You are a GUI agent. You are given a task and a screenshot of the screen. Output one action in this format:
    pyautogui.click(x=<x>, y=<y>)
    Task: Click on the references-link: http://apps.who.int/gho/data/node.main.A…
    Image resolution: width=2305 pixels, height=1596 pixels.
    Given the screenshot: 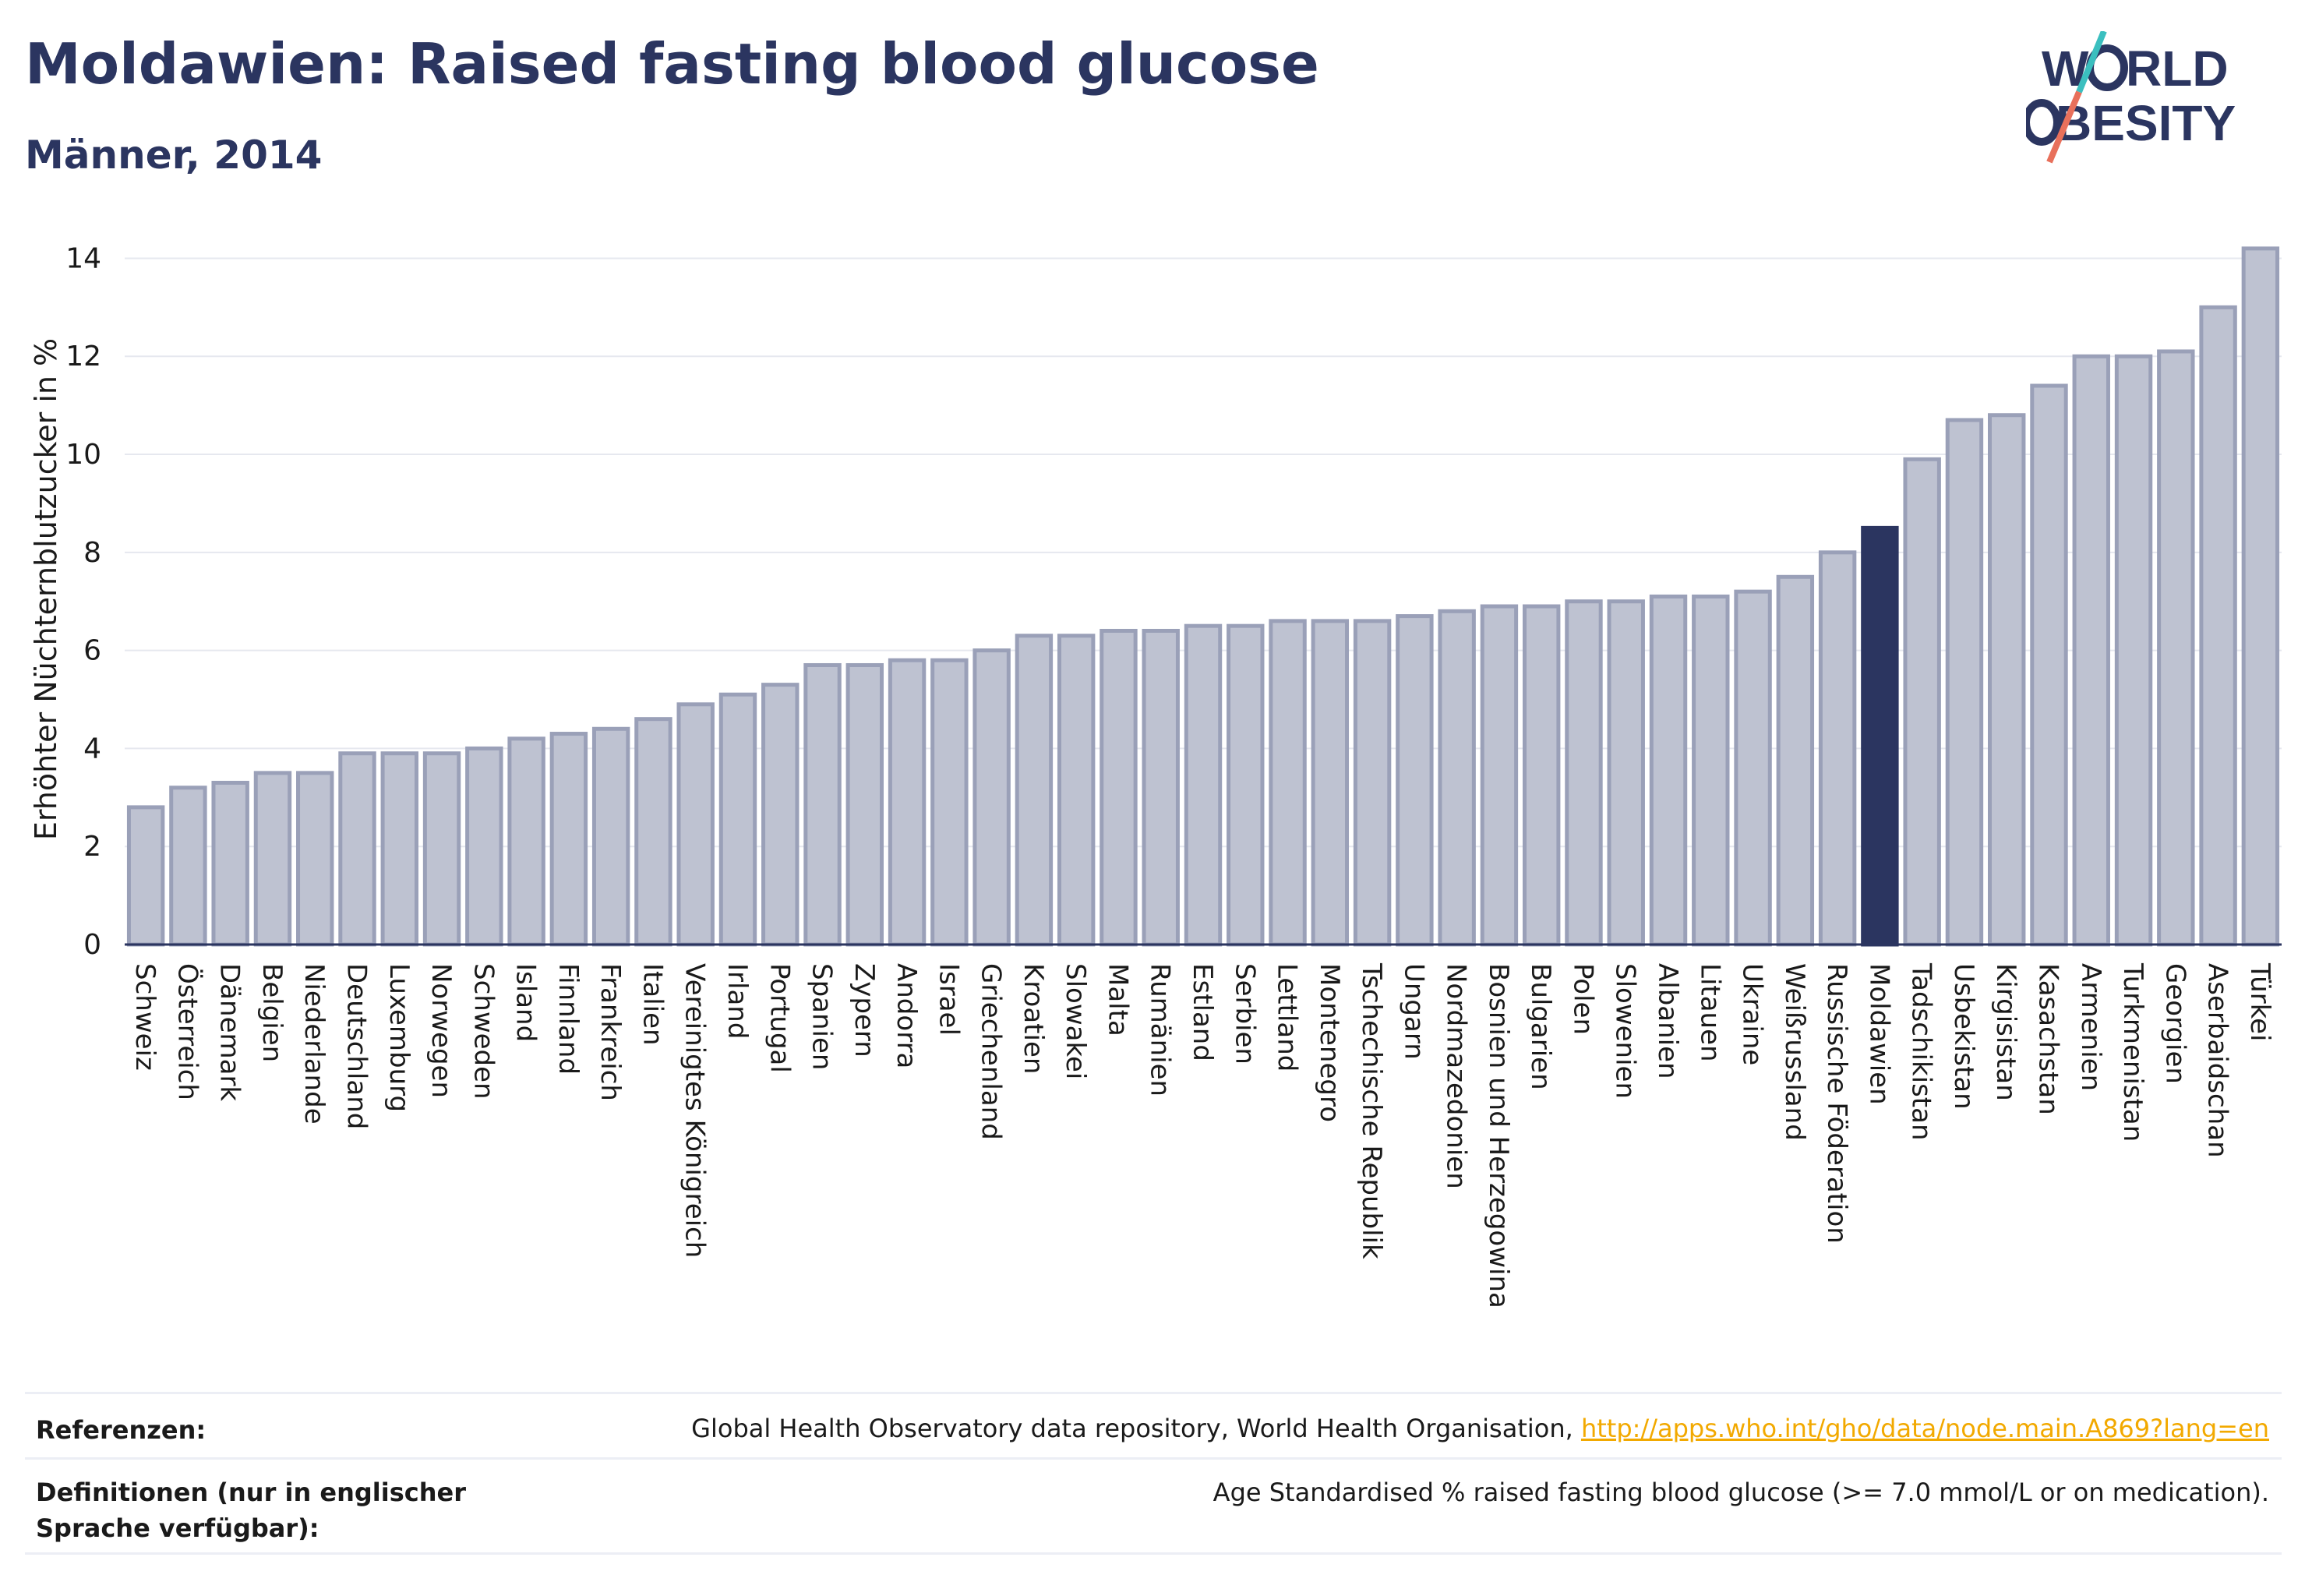 What is the action you would take?
    pyautogui.click(x=1925, y=1428)
    